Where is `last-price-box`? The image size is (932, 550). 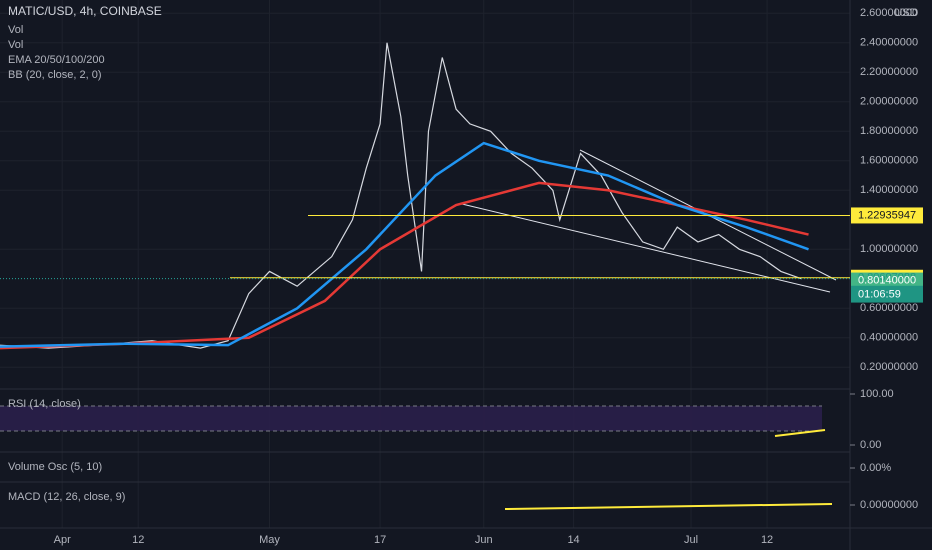
last-price-box is located at coordinates (887, 287).